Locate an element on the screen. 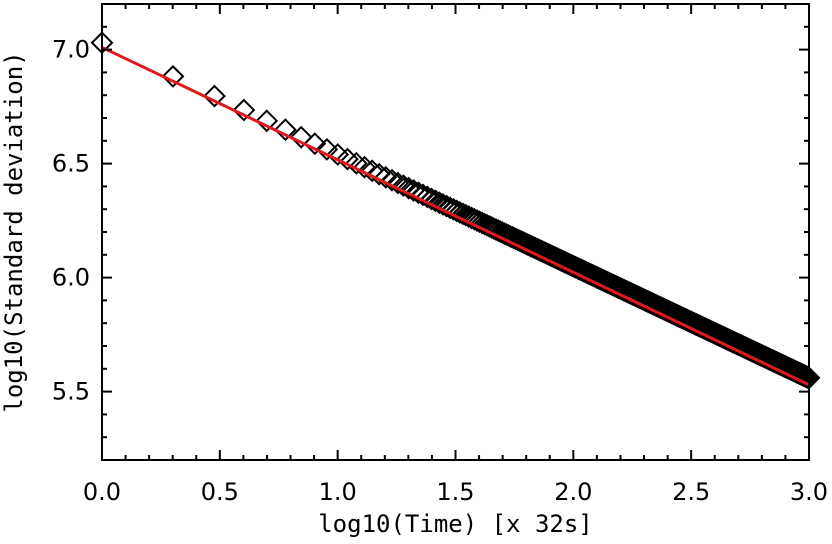 The width and height of the screenshot is (832, 544). x-tick-label: 3.0 is located at coordinates (809, 492).